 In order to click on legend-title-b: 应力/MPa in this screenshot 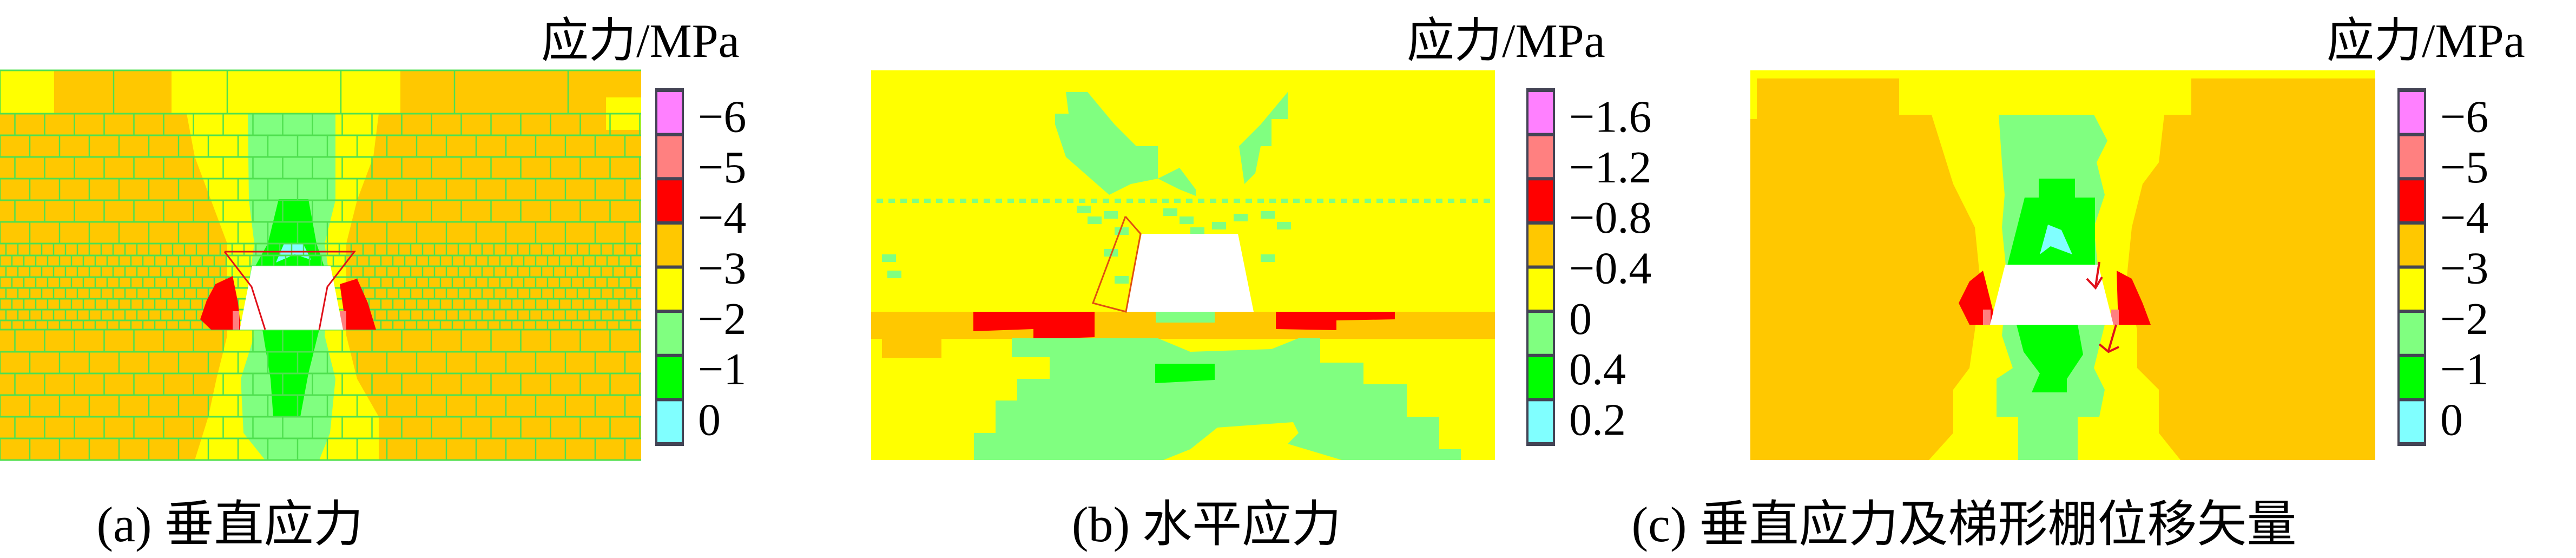, I will do `click(1506, 41)`.